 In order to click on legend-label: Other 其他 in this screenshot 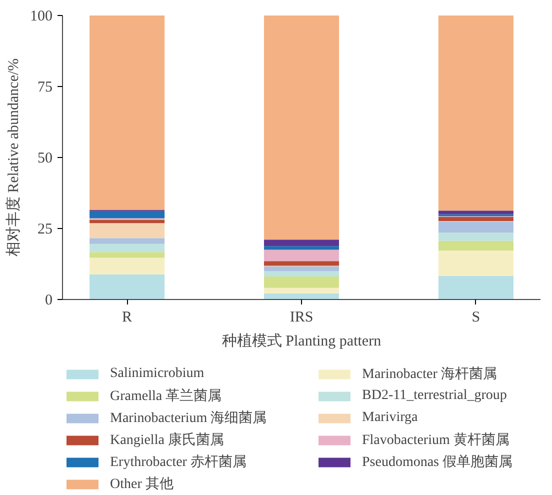, I will do `click(142, 484)`.